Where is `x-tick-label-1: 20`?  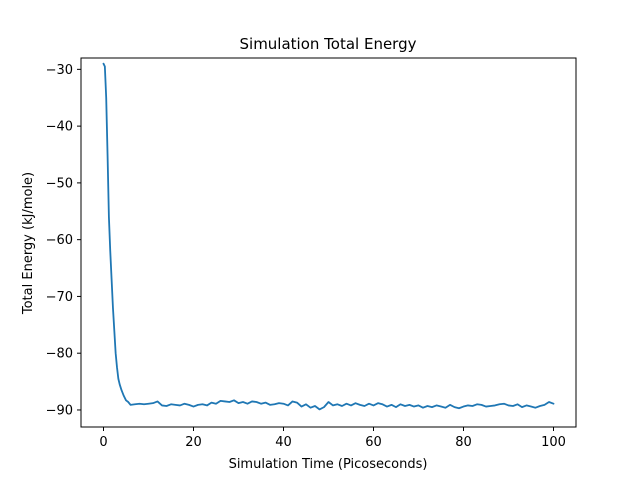
x-tick-label-1: 20 is located at coordinates (193, 442).